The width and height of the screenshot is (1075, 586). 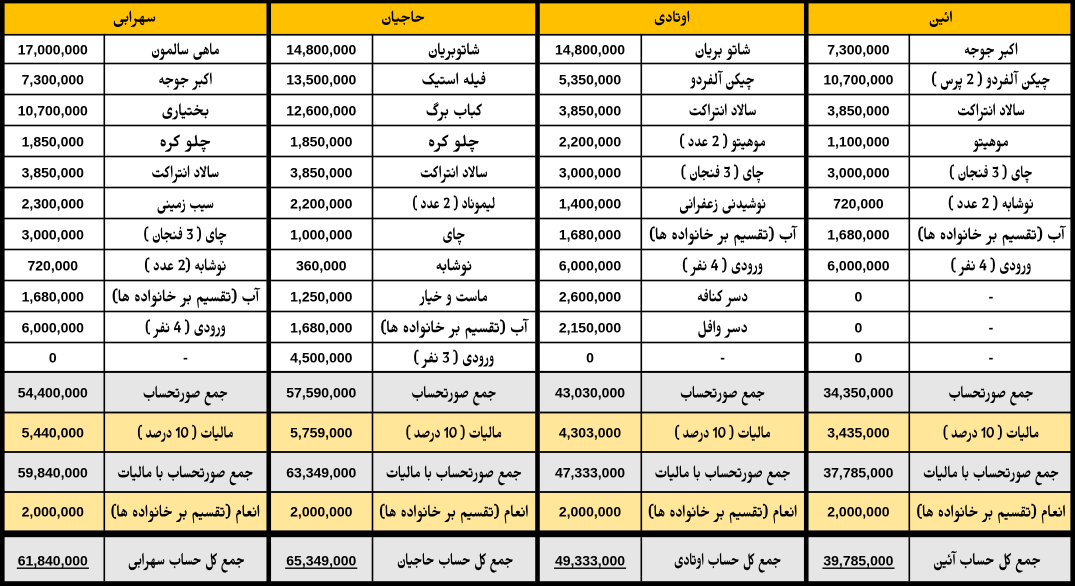 I want to click on svg-text: 13,500,000, so click(x=321, y=79).